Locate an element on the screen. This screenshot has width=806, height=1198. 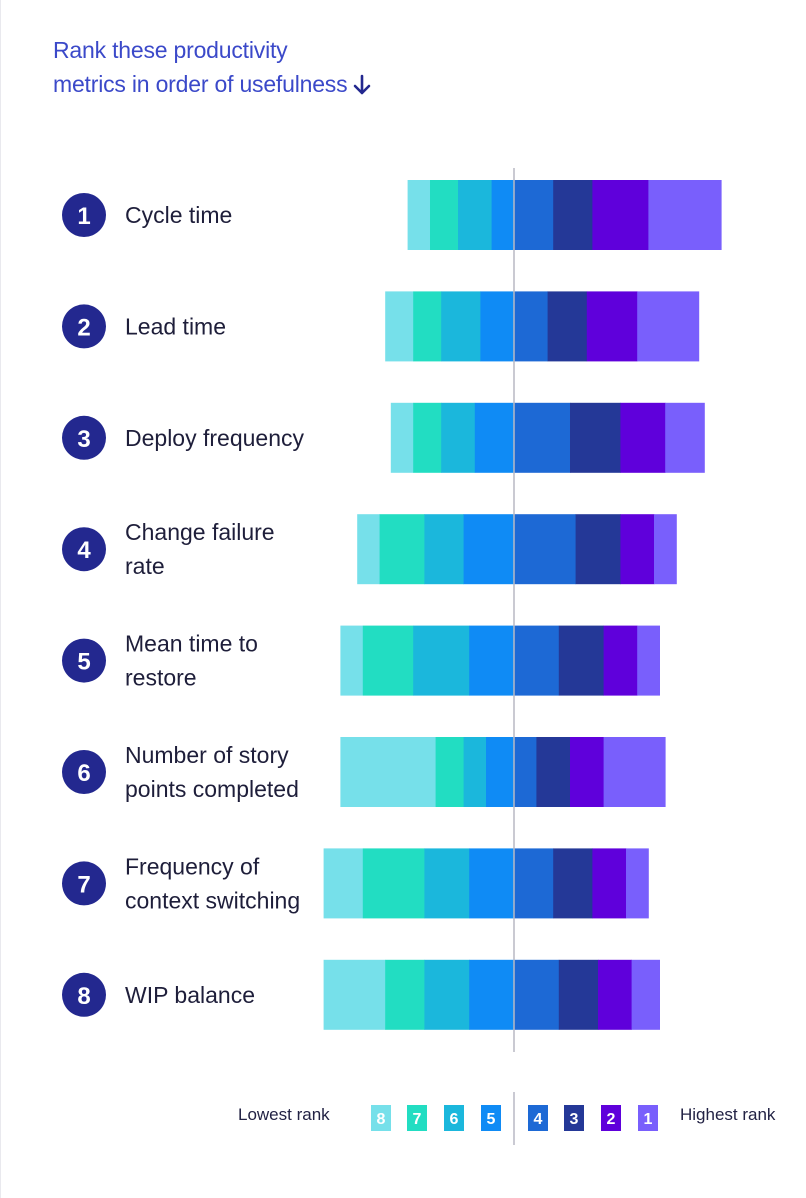
legend-swatch-number: 3 is located at coordinates (574, 1119).